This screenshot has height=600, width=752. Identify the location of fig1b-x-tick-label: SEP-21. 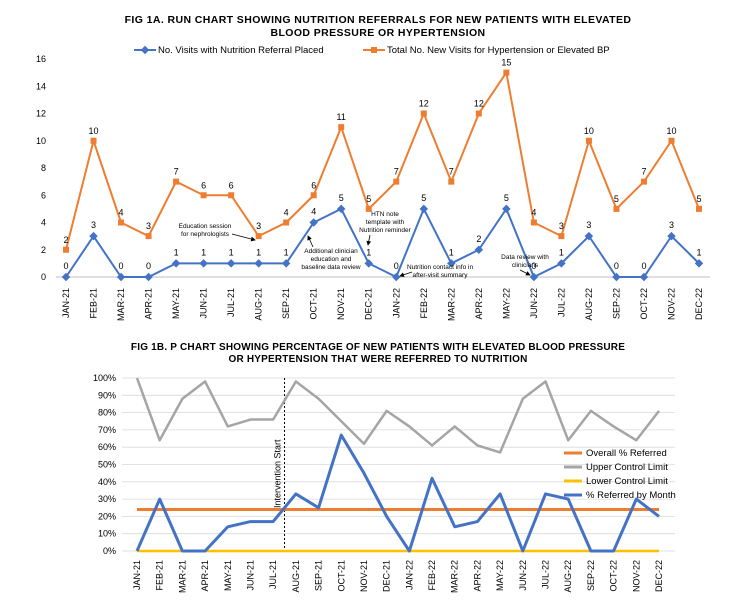
(319, 575).